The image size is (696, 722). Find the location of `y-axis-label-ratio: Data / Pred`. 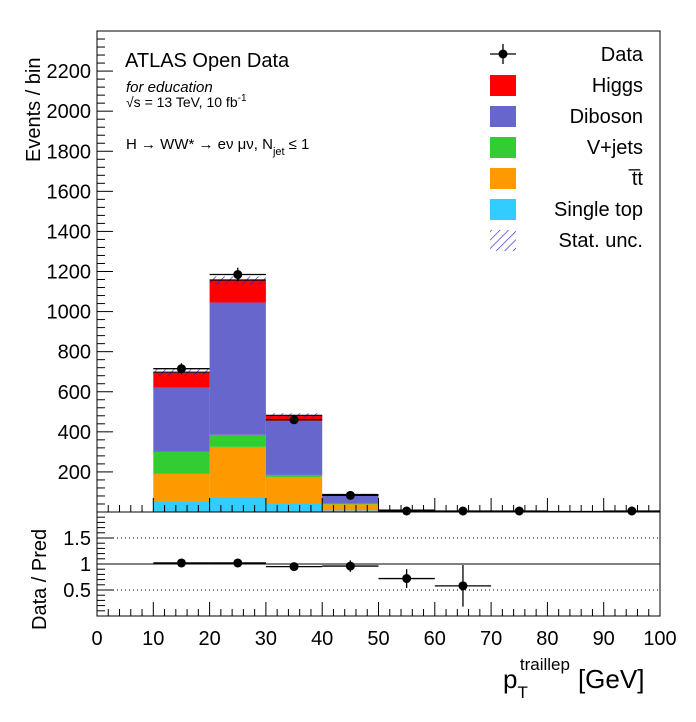

y-axis-label-ratio: Data / Pred is located at coordinates (40, 579).